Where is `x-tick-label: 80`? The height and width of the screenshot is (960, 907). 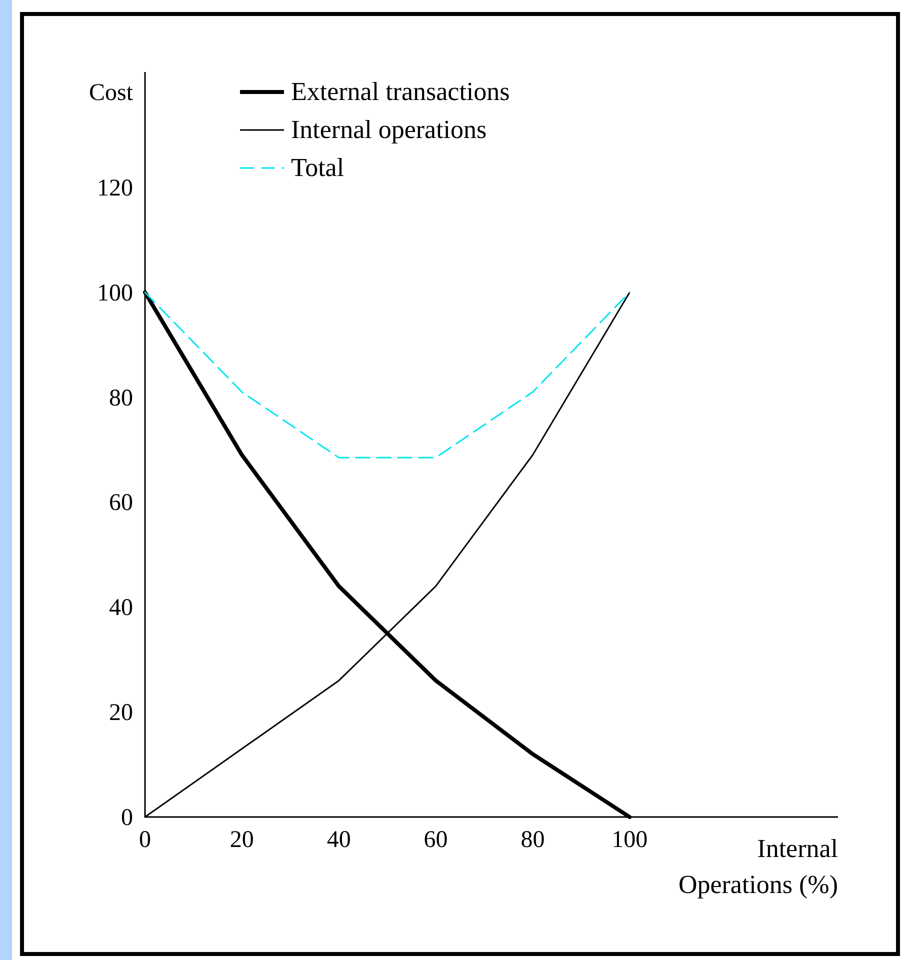
x-tick-label: 80 is located at coordinates (532, 840).